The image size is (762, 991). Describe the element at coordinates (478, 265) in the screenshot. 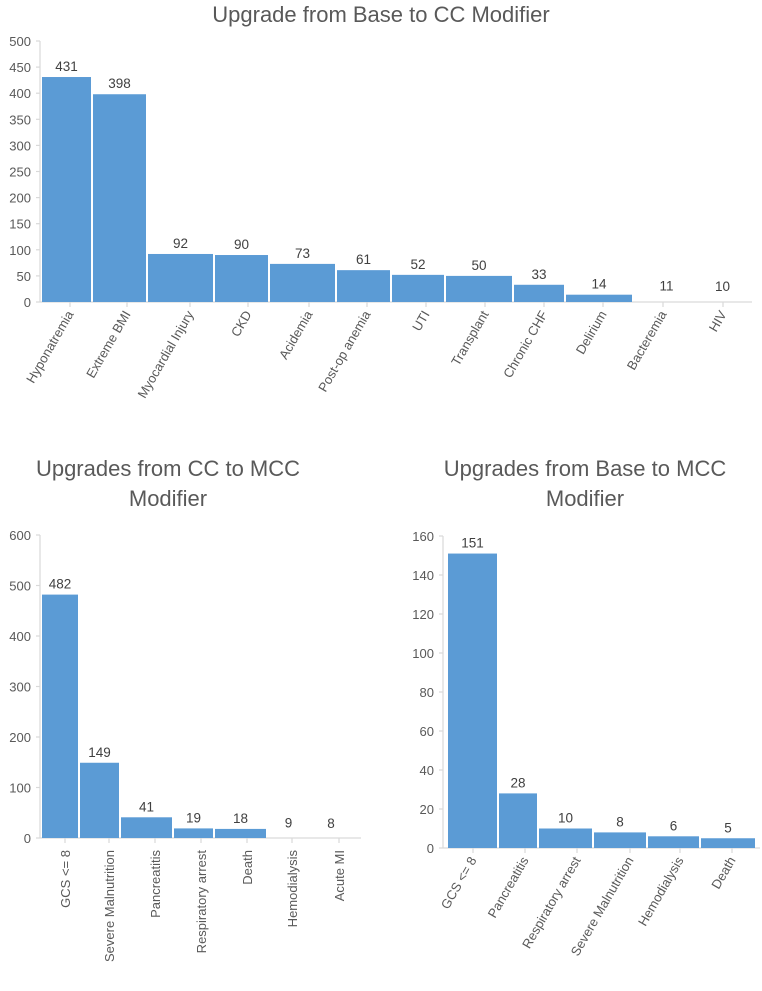

I see `data-label: 50` at that location.